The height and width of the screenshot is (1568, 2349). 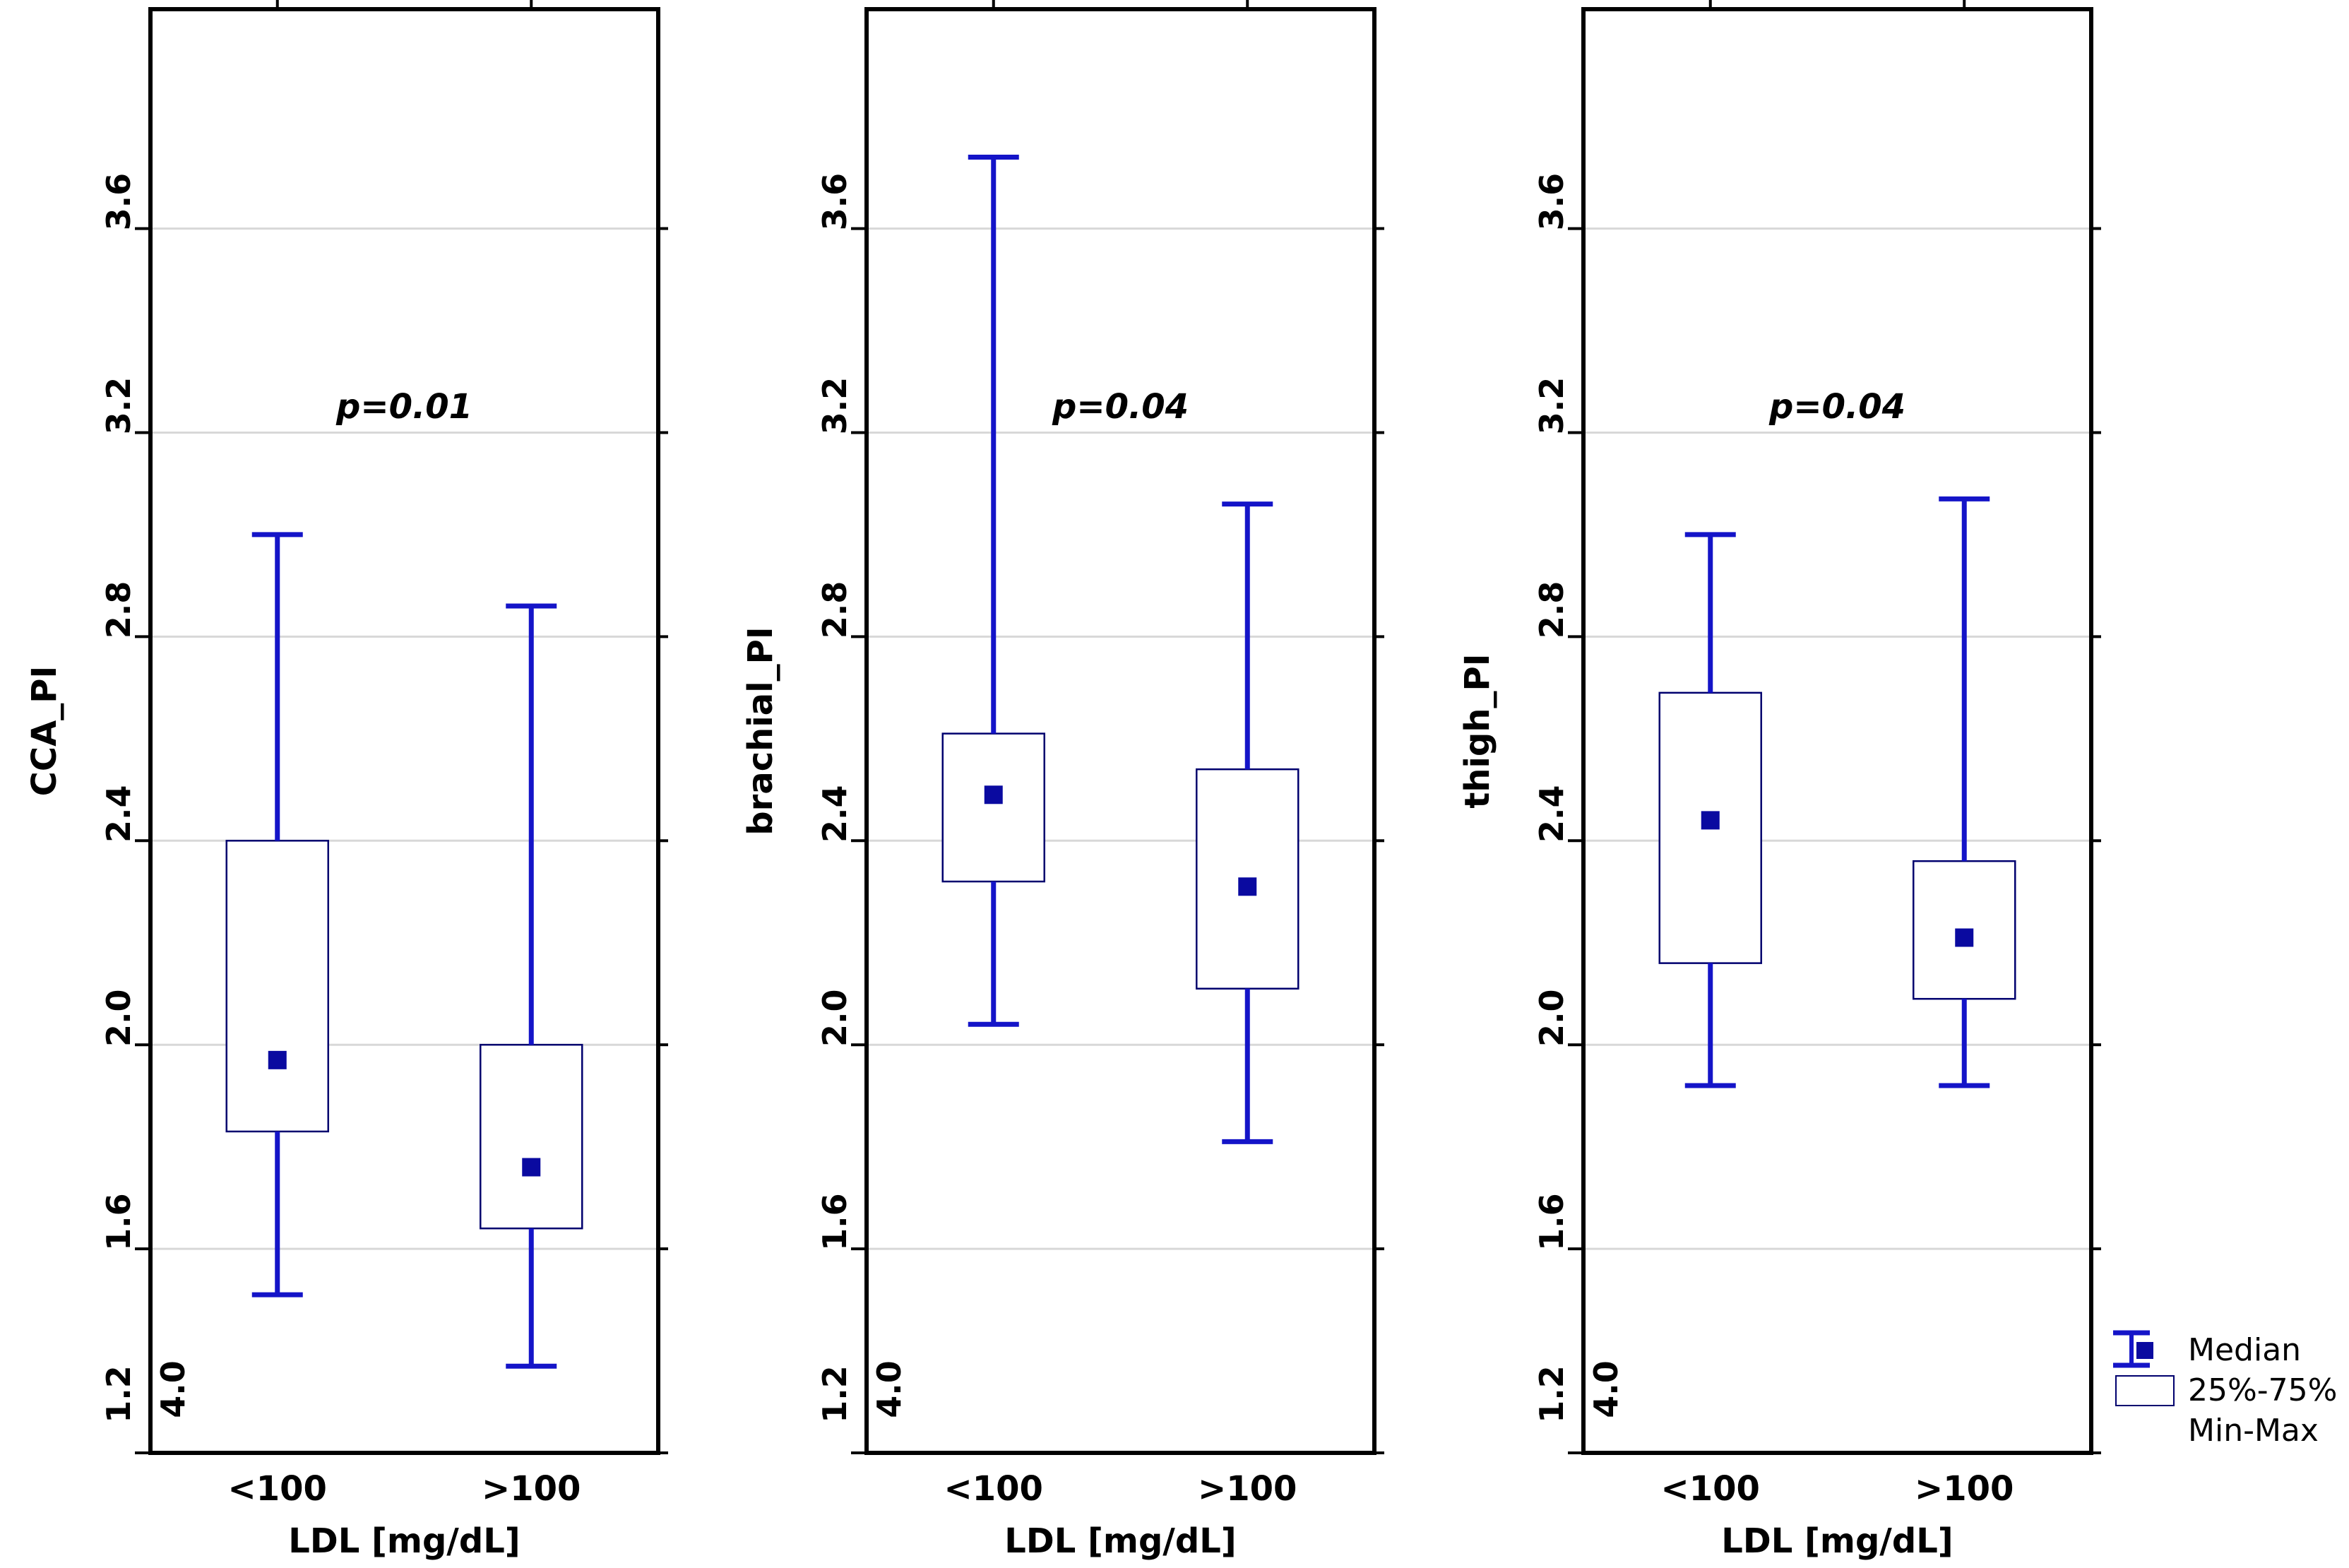 I want to click on legend-item-median: Median, so click(x=2223, y=1350).